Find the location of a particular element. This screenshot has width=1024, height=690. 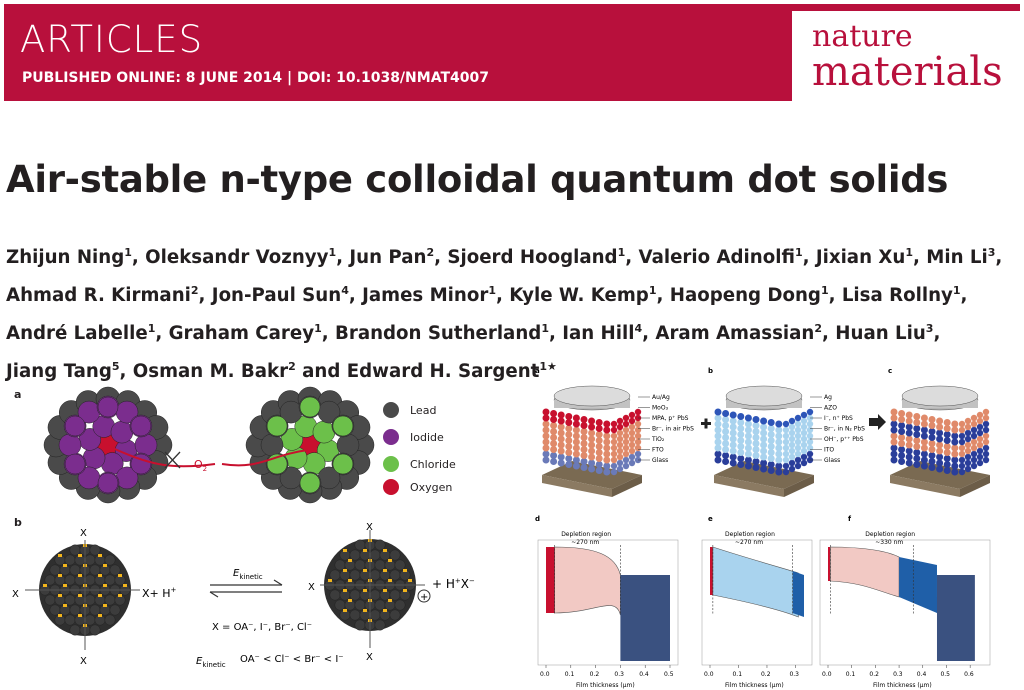

substrate-side-right is located at coordinates (975, 486).